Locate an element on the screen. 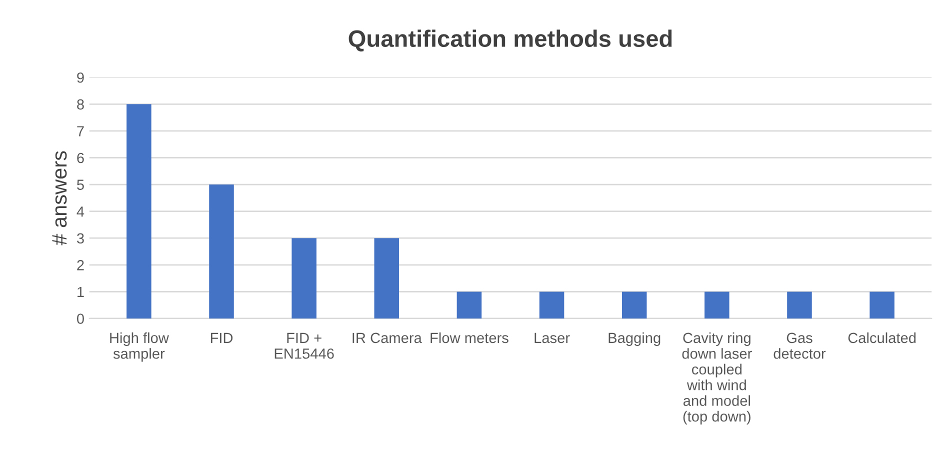 This screenshot has height=455, width=941. y-tick-label: 3 is located at coordinates (80, 238).